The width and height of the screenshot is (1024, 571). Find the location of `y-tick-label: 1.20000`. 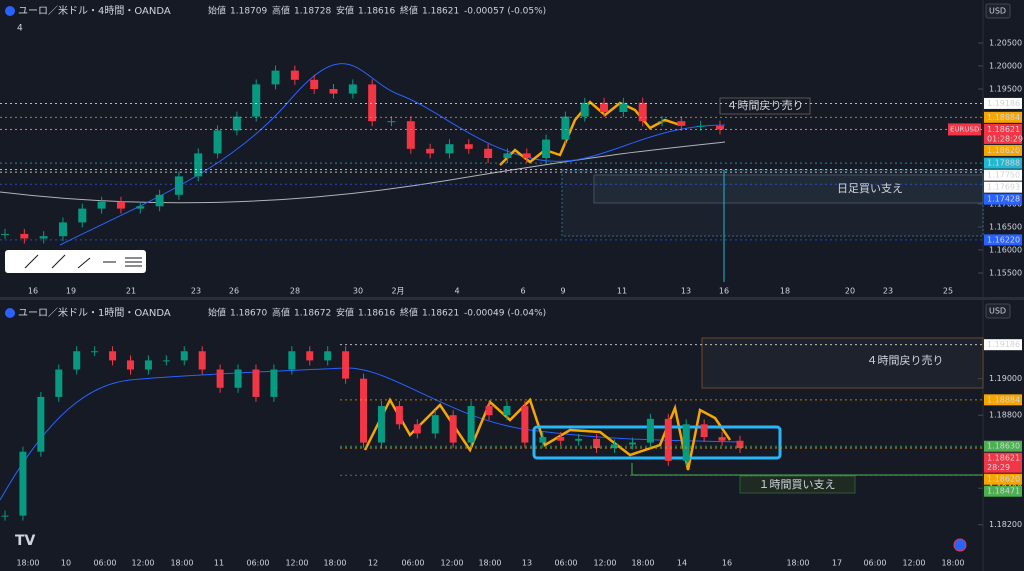

y-tick-label: 1.20000 is located at coordinates (1005, 66).